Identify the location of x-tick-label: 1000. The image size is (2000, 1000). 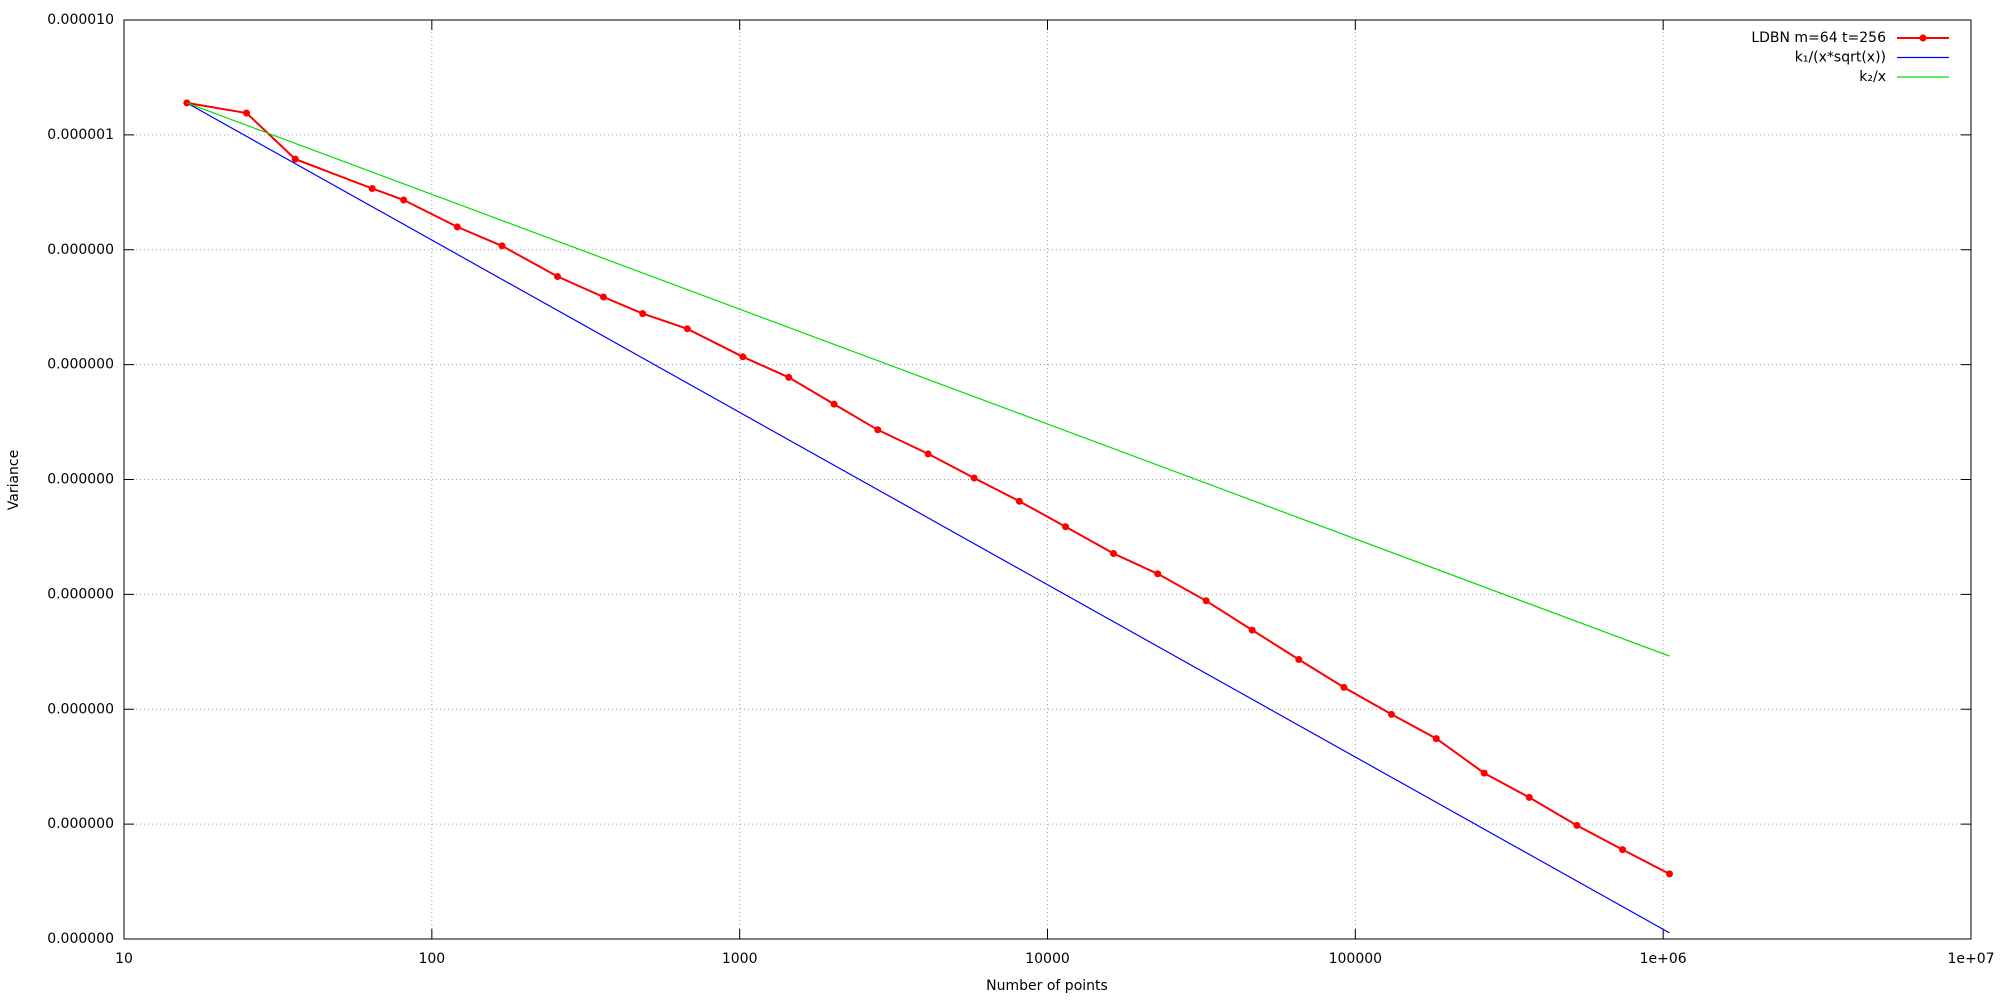
(740, 959).